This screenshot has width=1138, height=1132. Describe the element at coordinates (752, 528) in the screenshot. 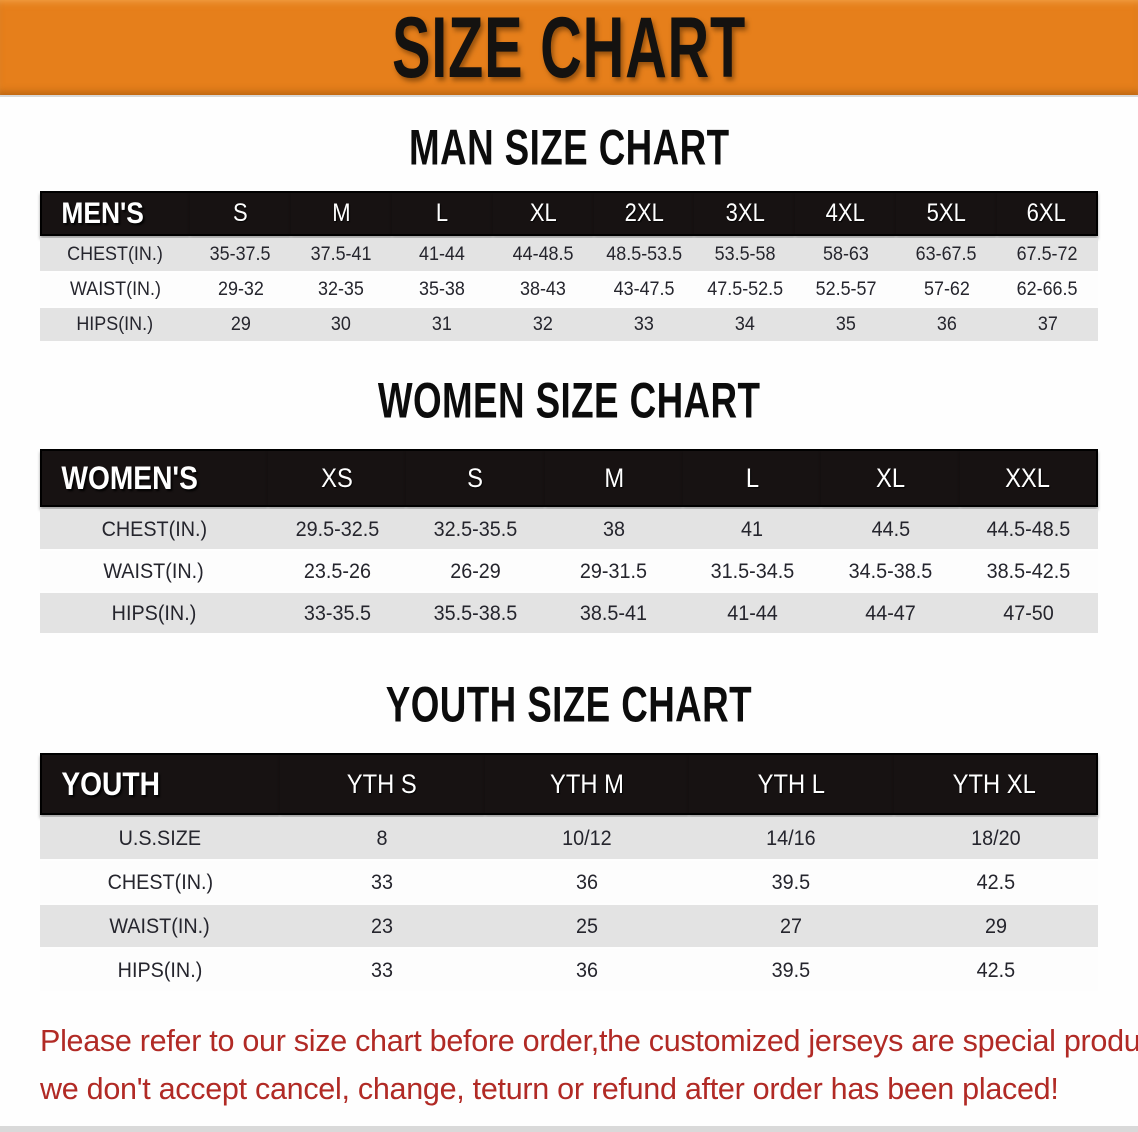

I see `size-cell-value: 41` at that location.